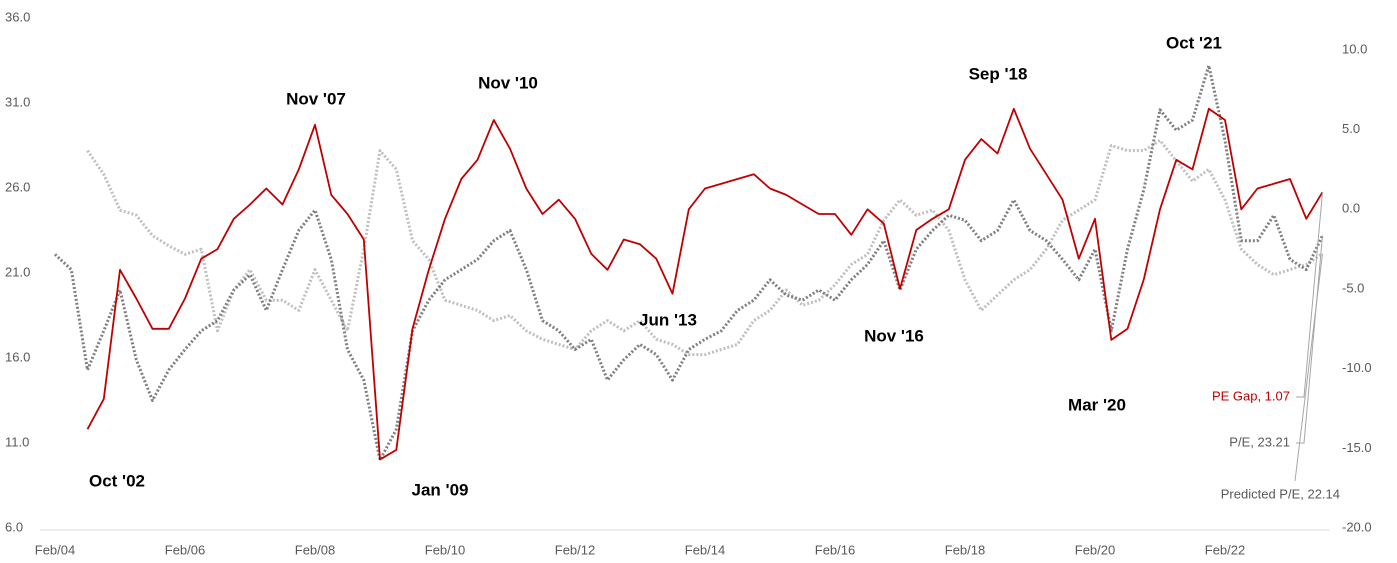 This screenshot has width=1397, height=563. What do you see at coordinates (17, 271) in the screenshot?
I see `y-tick-label: 21.0` at bounding box center [17, 271].